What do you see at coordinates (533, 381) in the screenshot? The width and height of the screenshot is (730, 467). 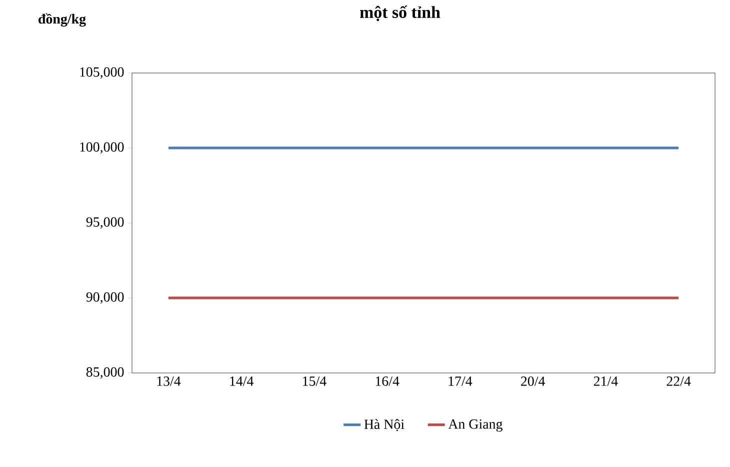 I see `x-tick-label: 20/4` at bounding box center [533, 381].